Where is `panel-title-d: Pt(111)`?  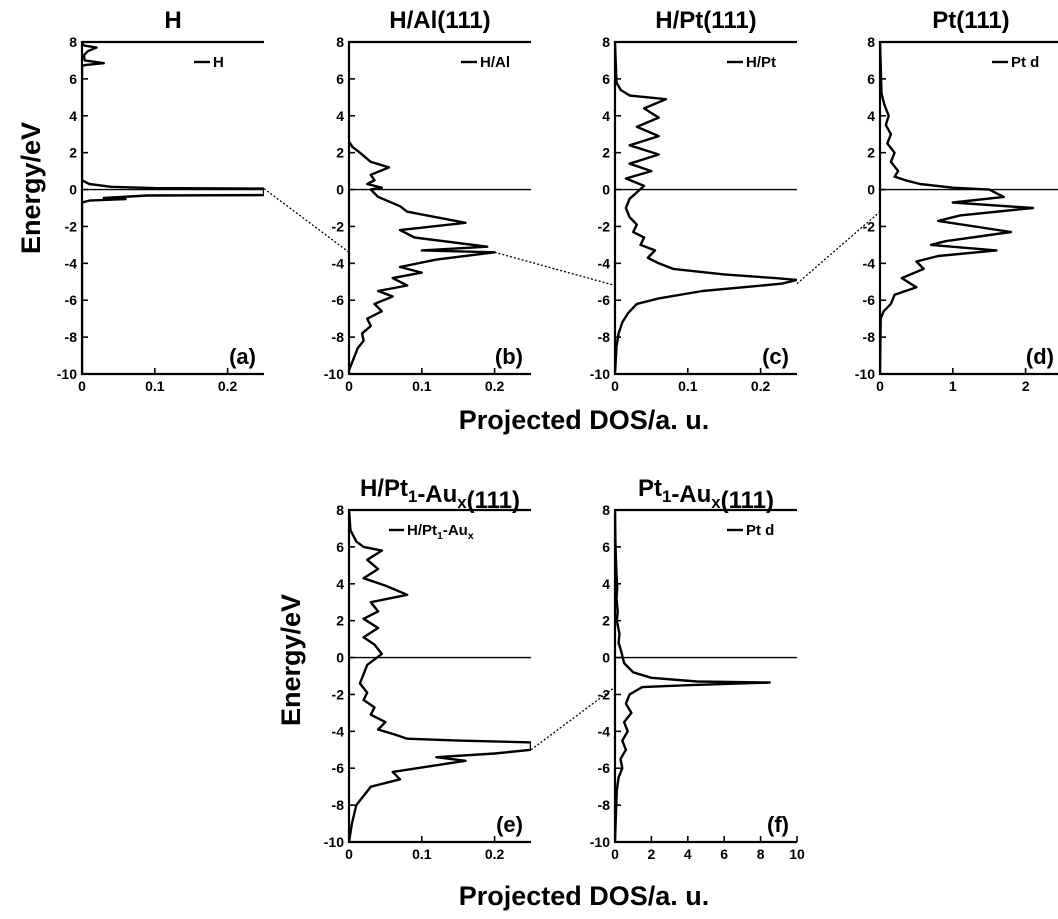 panel-title-d: Pt(111) is located at coordinates (970, 20).